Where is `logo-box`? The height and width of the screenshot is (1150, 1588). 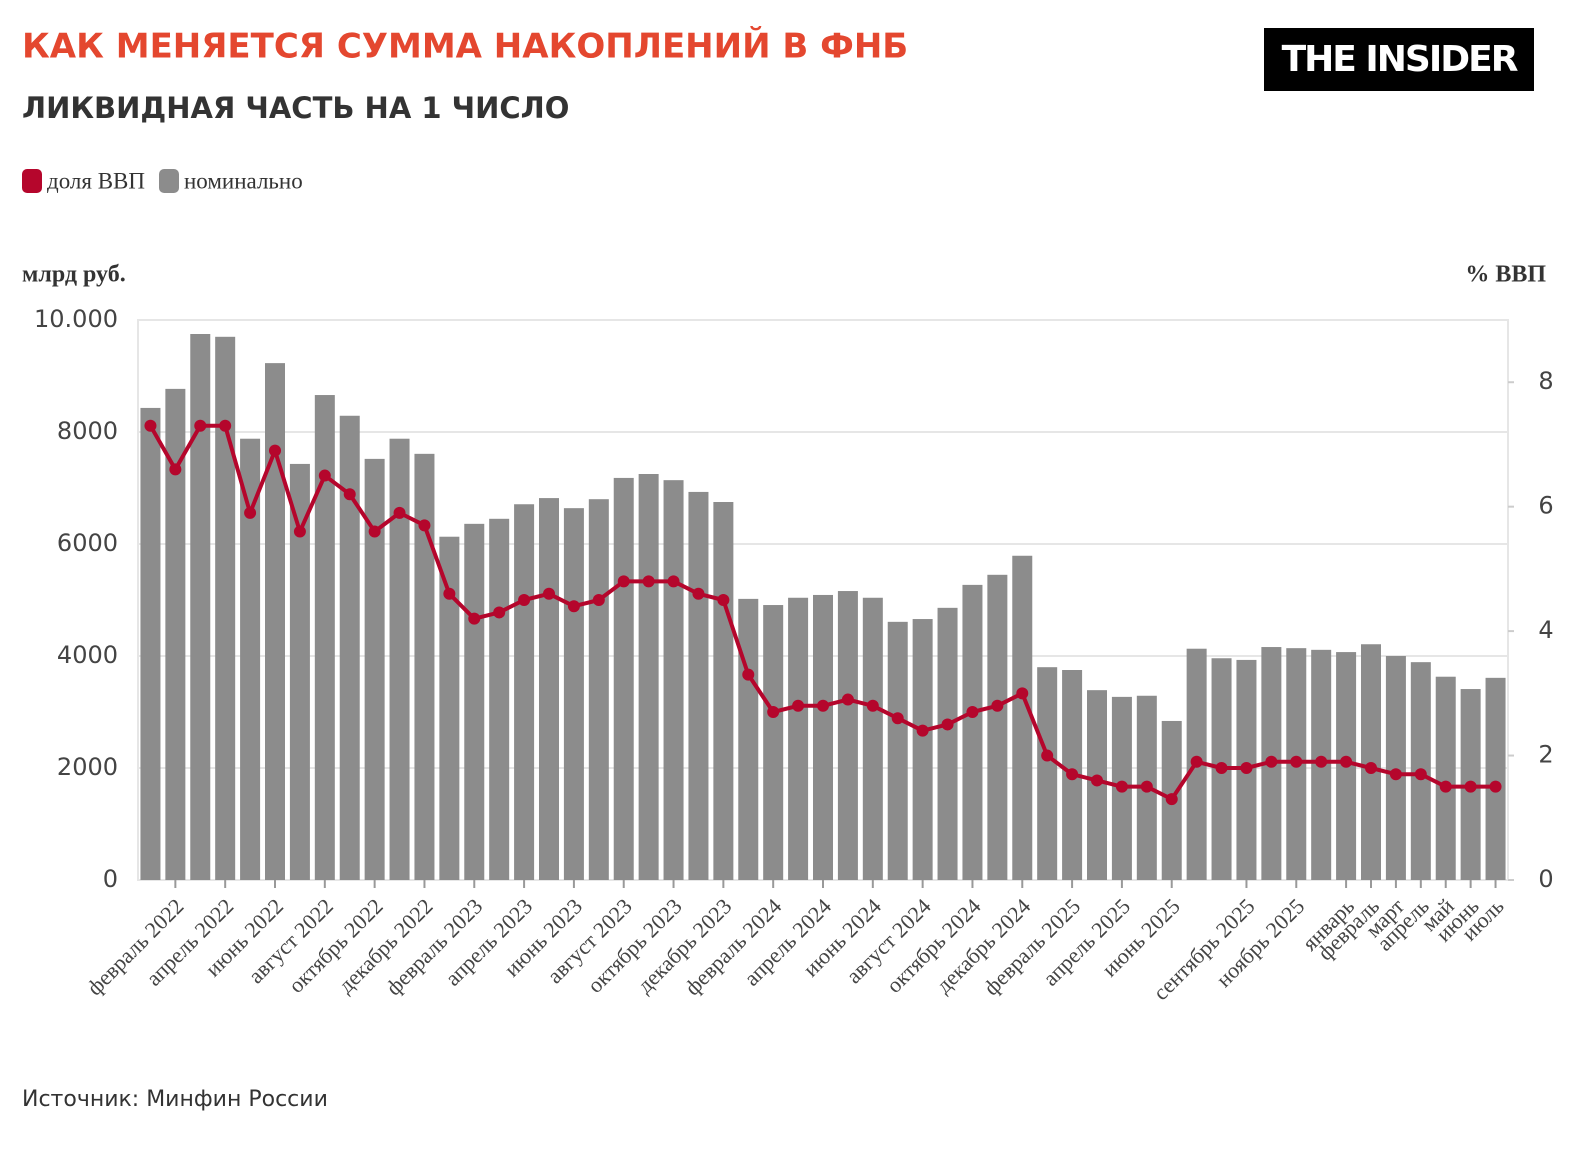 logo-box is located at coordinates (1399, 59).